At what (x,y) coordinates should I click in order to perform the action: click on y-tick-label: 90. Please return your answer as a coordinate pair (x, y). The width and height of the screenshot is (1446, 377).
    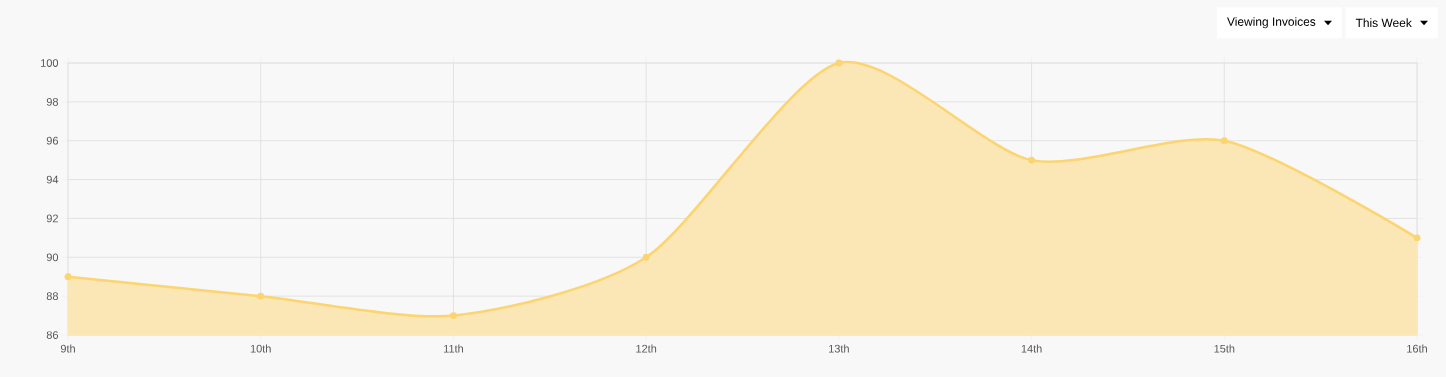
    Looking at the image, I should click on (52, 257).